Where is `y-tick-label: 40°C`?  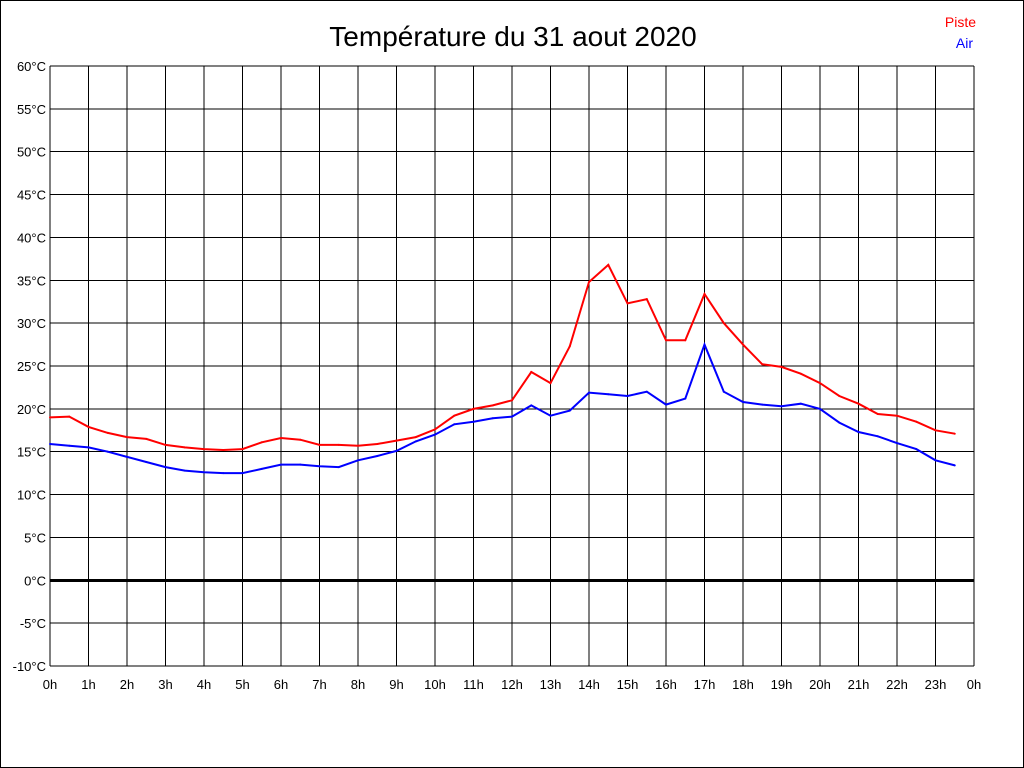 y-tick-label: 40°C is located at coordinates (31, 237).